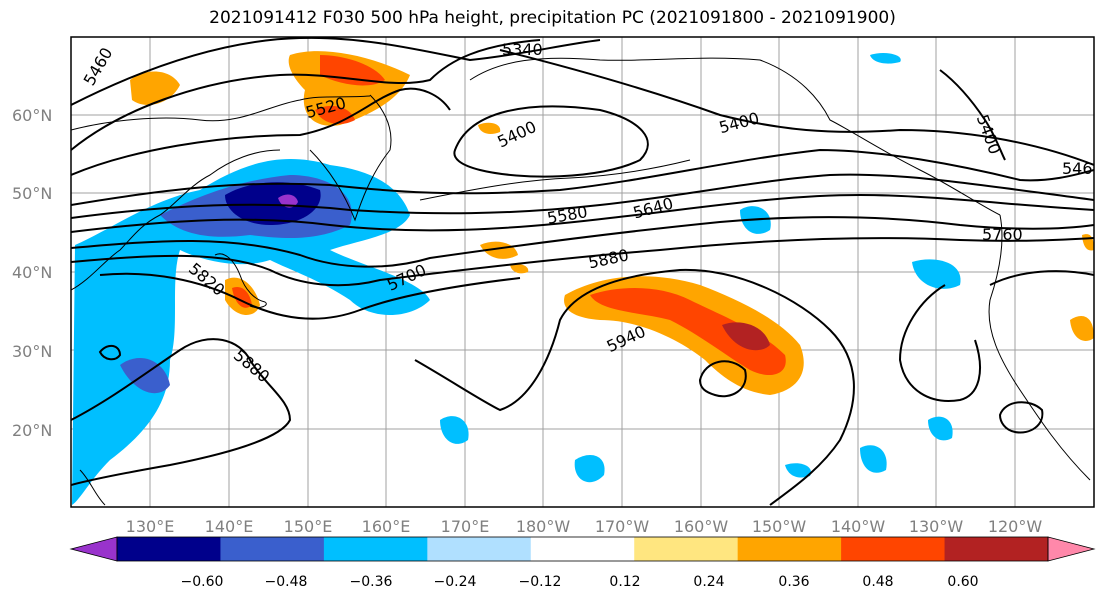 The height and width of the screenshot is (601, 1105). What do you see at coordinates (1039, 347) in the screenshot?
I see `coastline-na-west` at bounding box center [1039, 347].